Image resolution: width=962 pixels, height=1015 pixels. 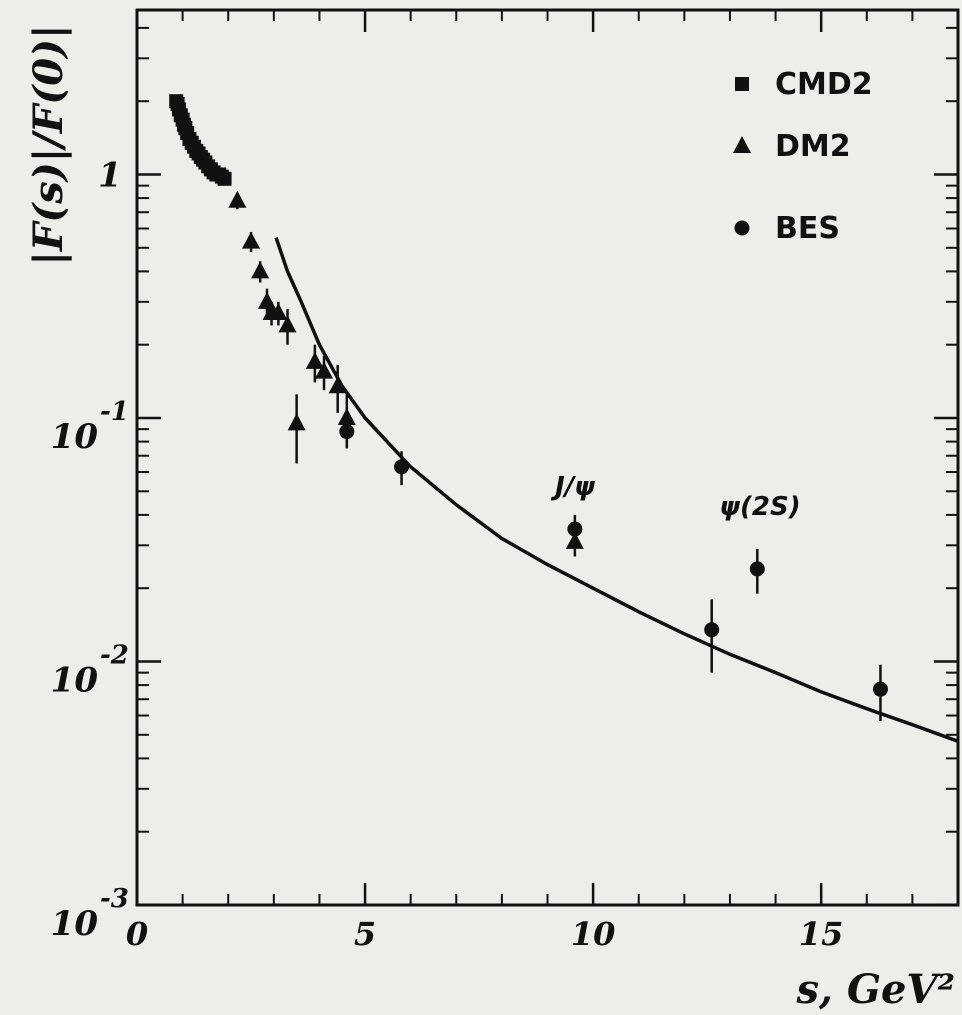 I want to click on cmd2-point, so click(x=224, y=178).